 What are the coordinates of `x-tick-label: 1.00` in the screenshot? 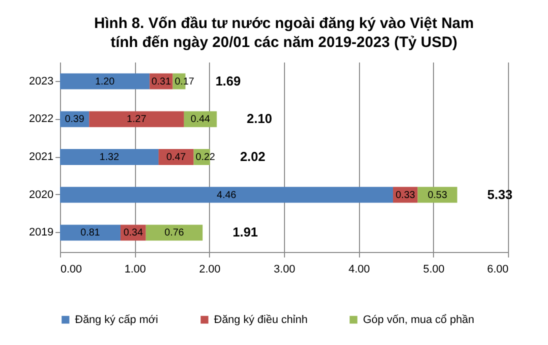 It's located at (135, 270).